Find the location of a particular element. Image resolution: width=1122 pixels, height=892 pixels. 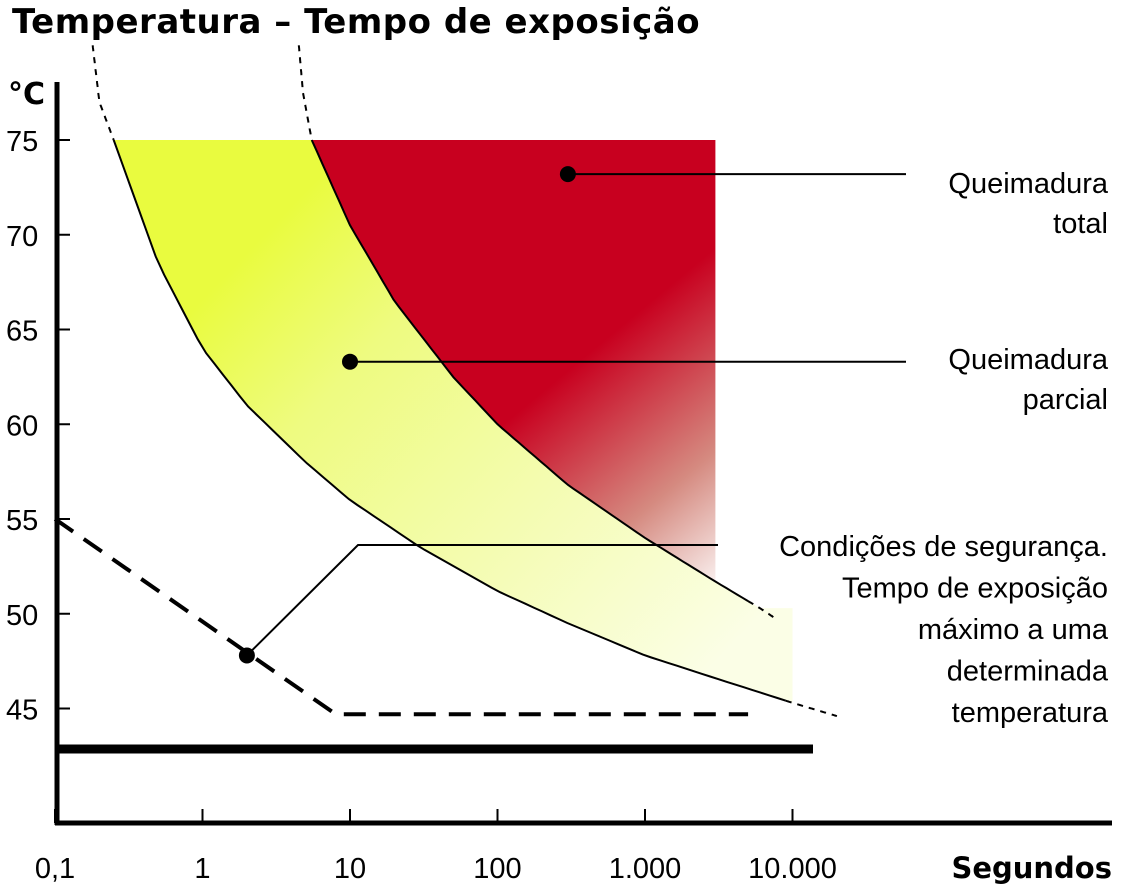

y-tick-label: 60 is located at coordinates (22, 426).